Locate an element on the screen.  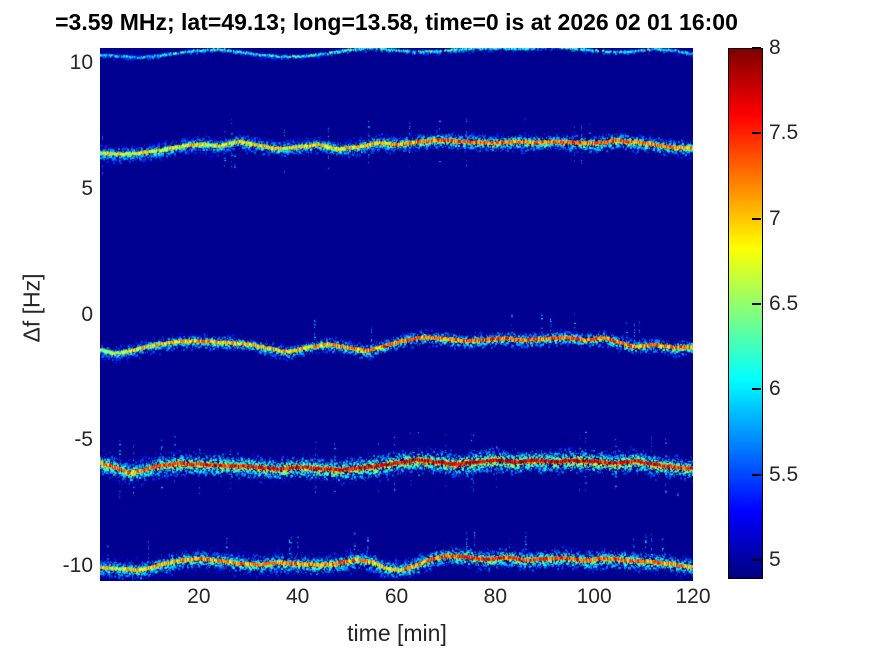
colorbar-tick-label: 7.5 is located at coordinates (784, 133).